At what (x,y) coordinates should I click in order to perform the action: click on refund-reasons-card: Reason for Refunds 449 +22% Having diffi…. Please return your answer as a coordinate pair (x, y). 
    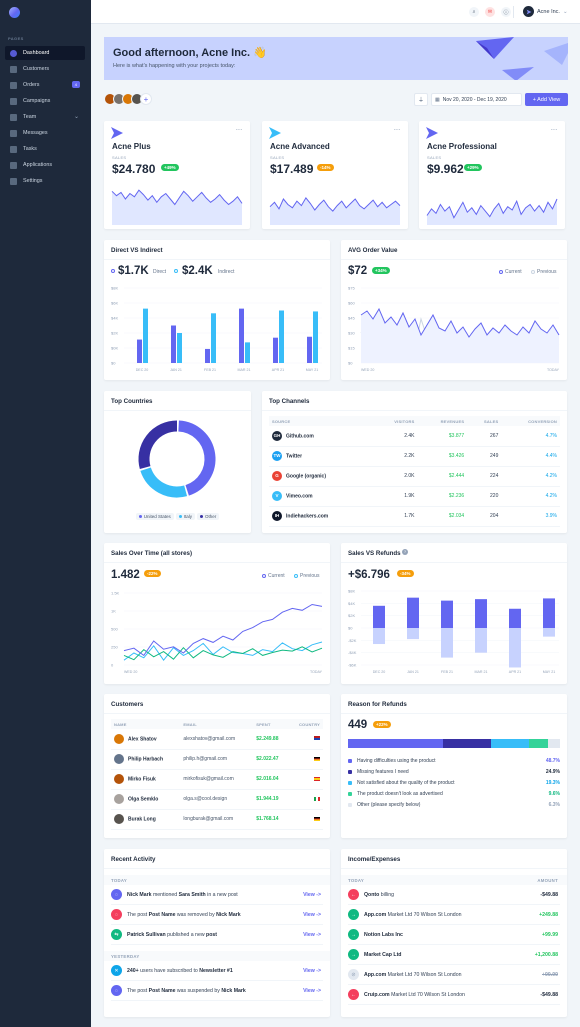
    Looking at the image, I should click on (454, 766).